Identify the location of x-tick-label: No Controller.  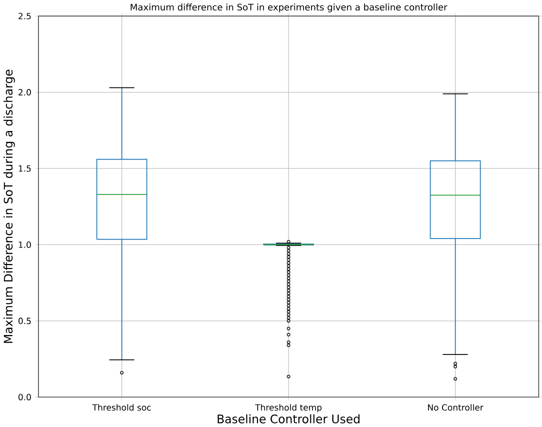
(456, 407).